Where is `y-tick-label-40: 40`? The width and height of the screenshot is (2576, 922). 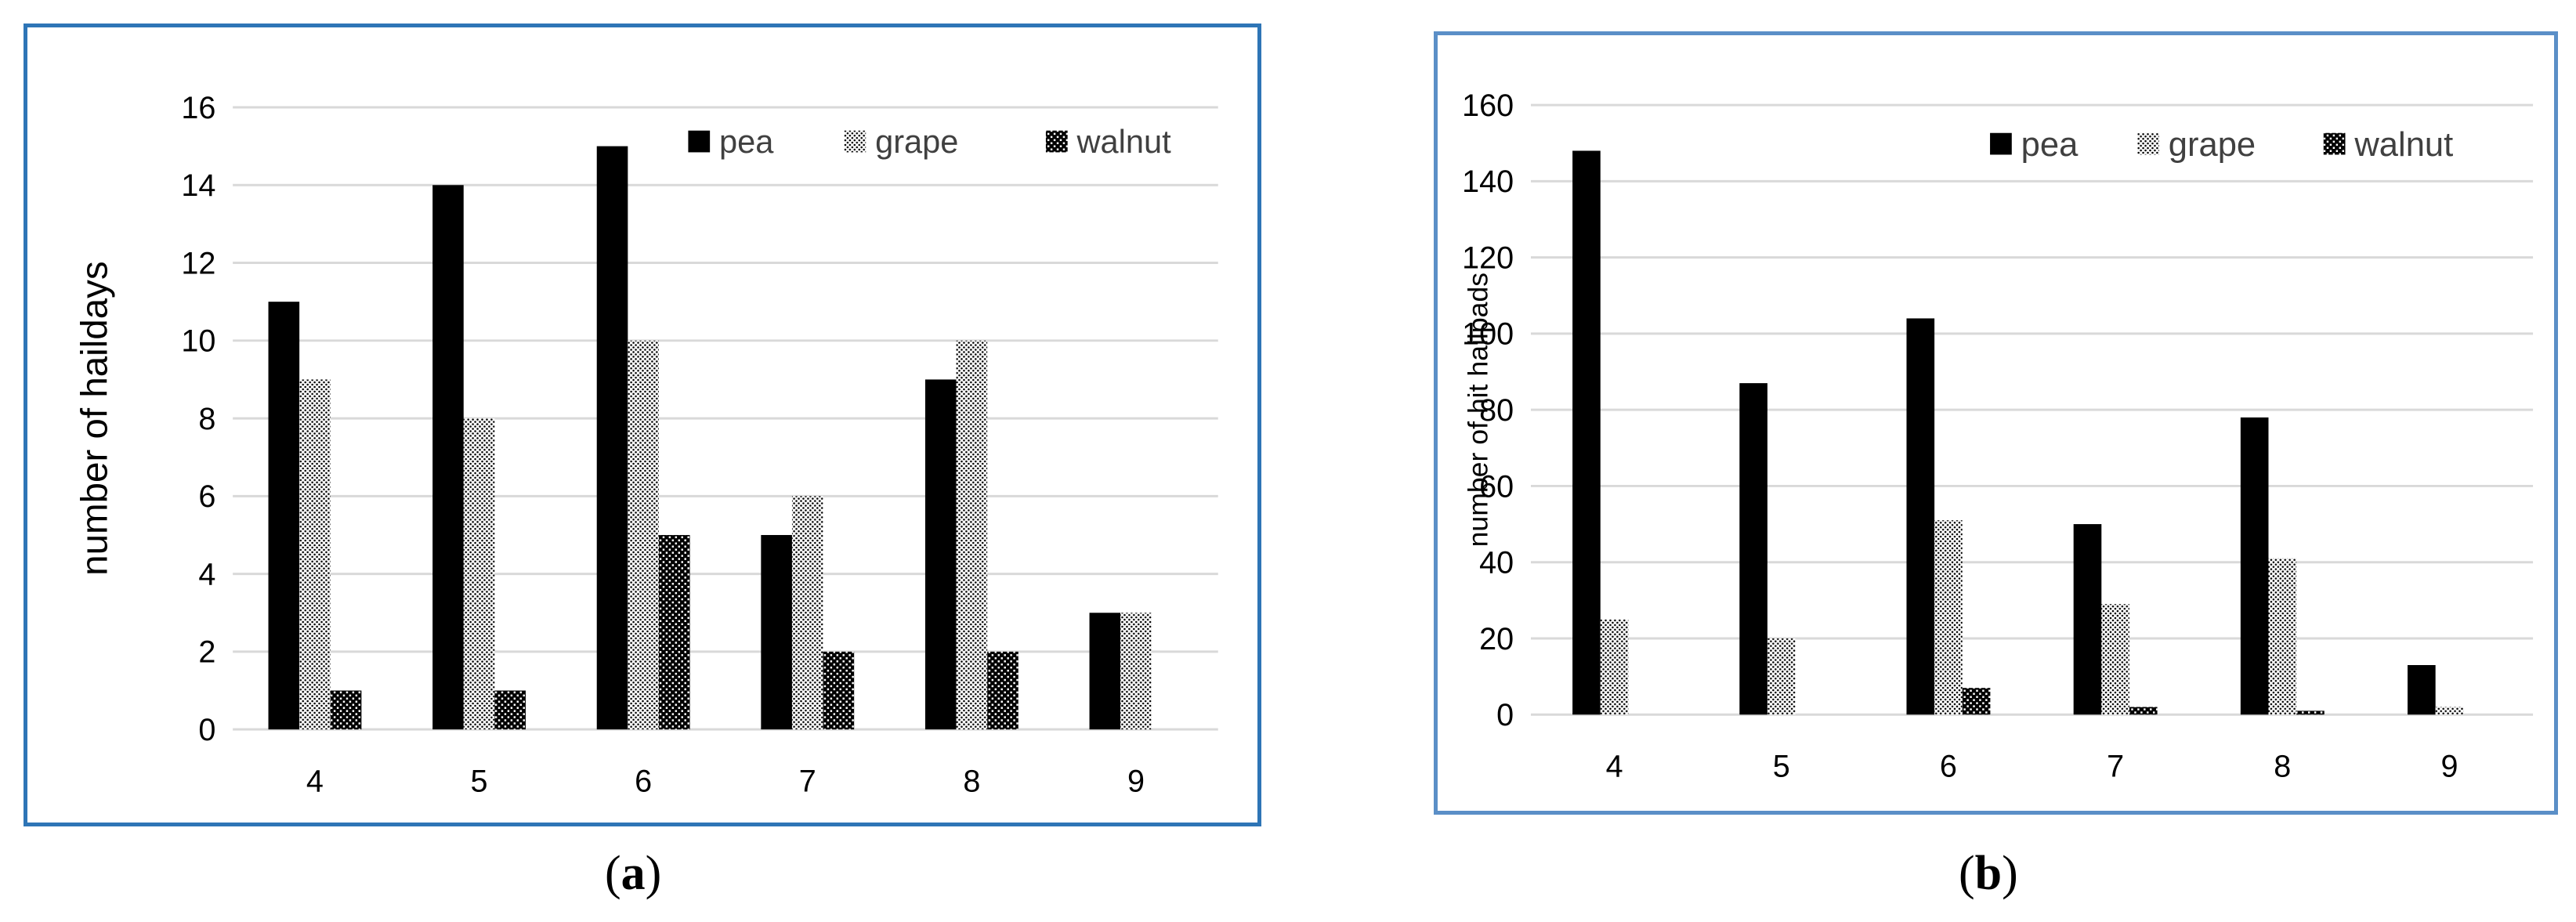 y-tick-label-40: 40 is located at coordinates (1496, 563).